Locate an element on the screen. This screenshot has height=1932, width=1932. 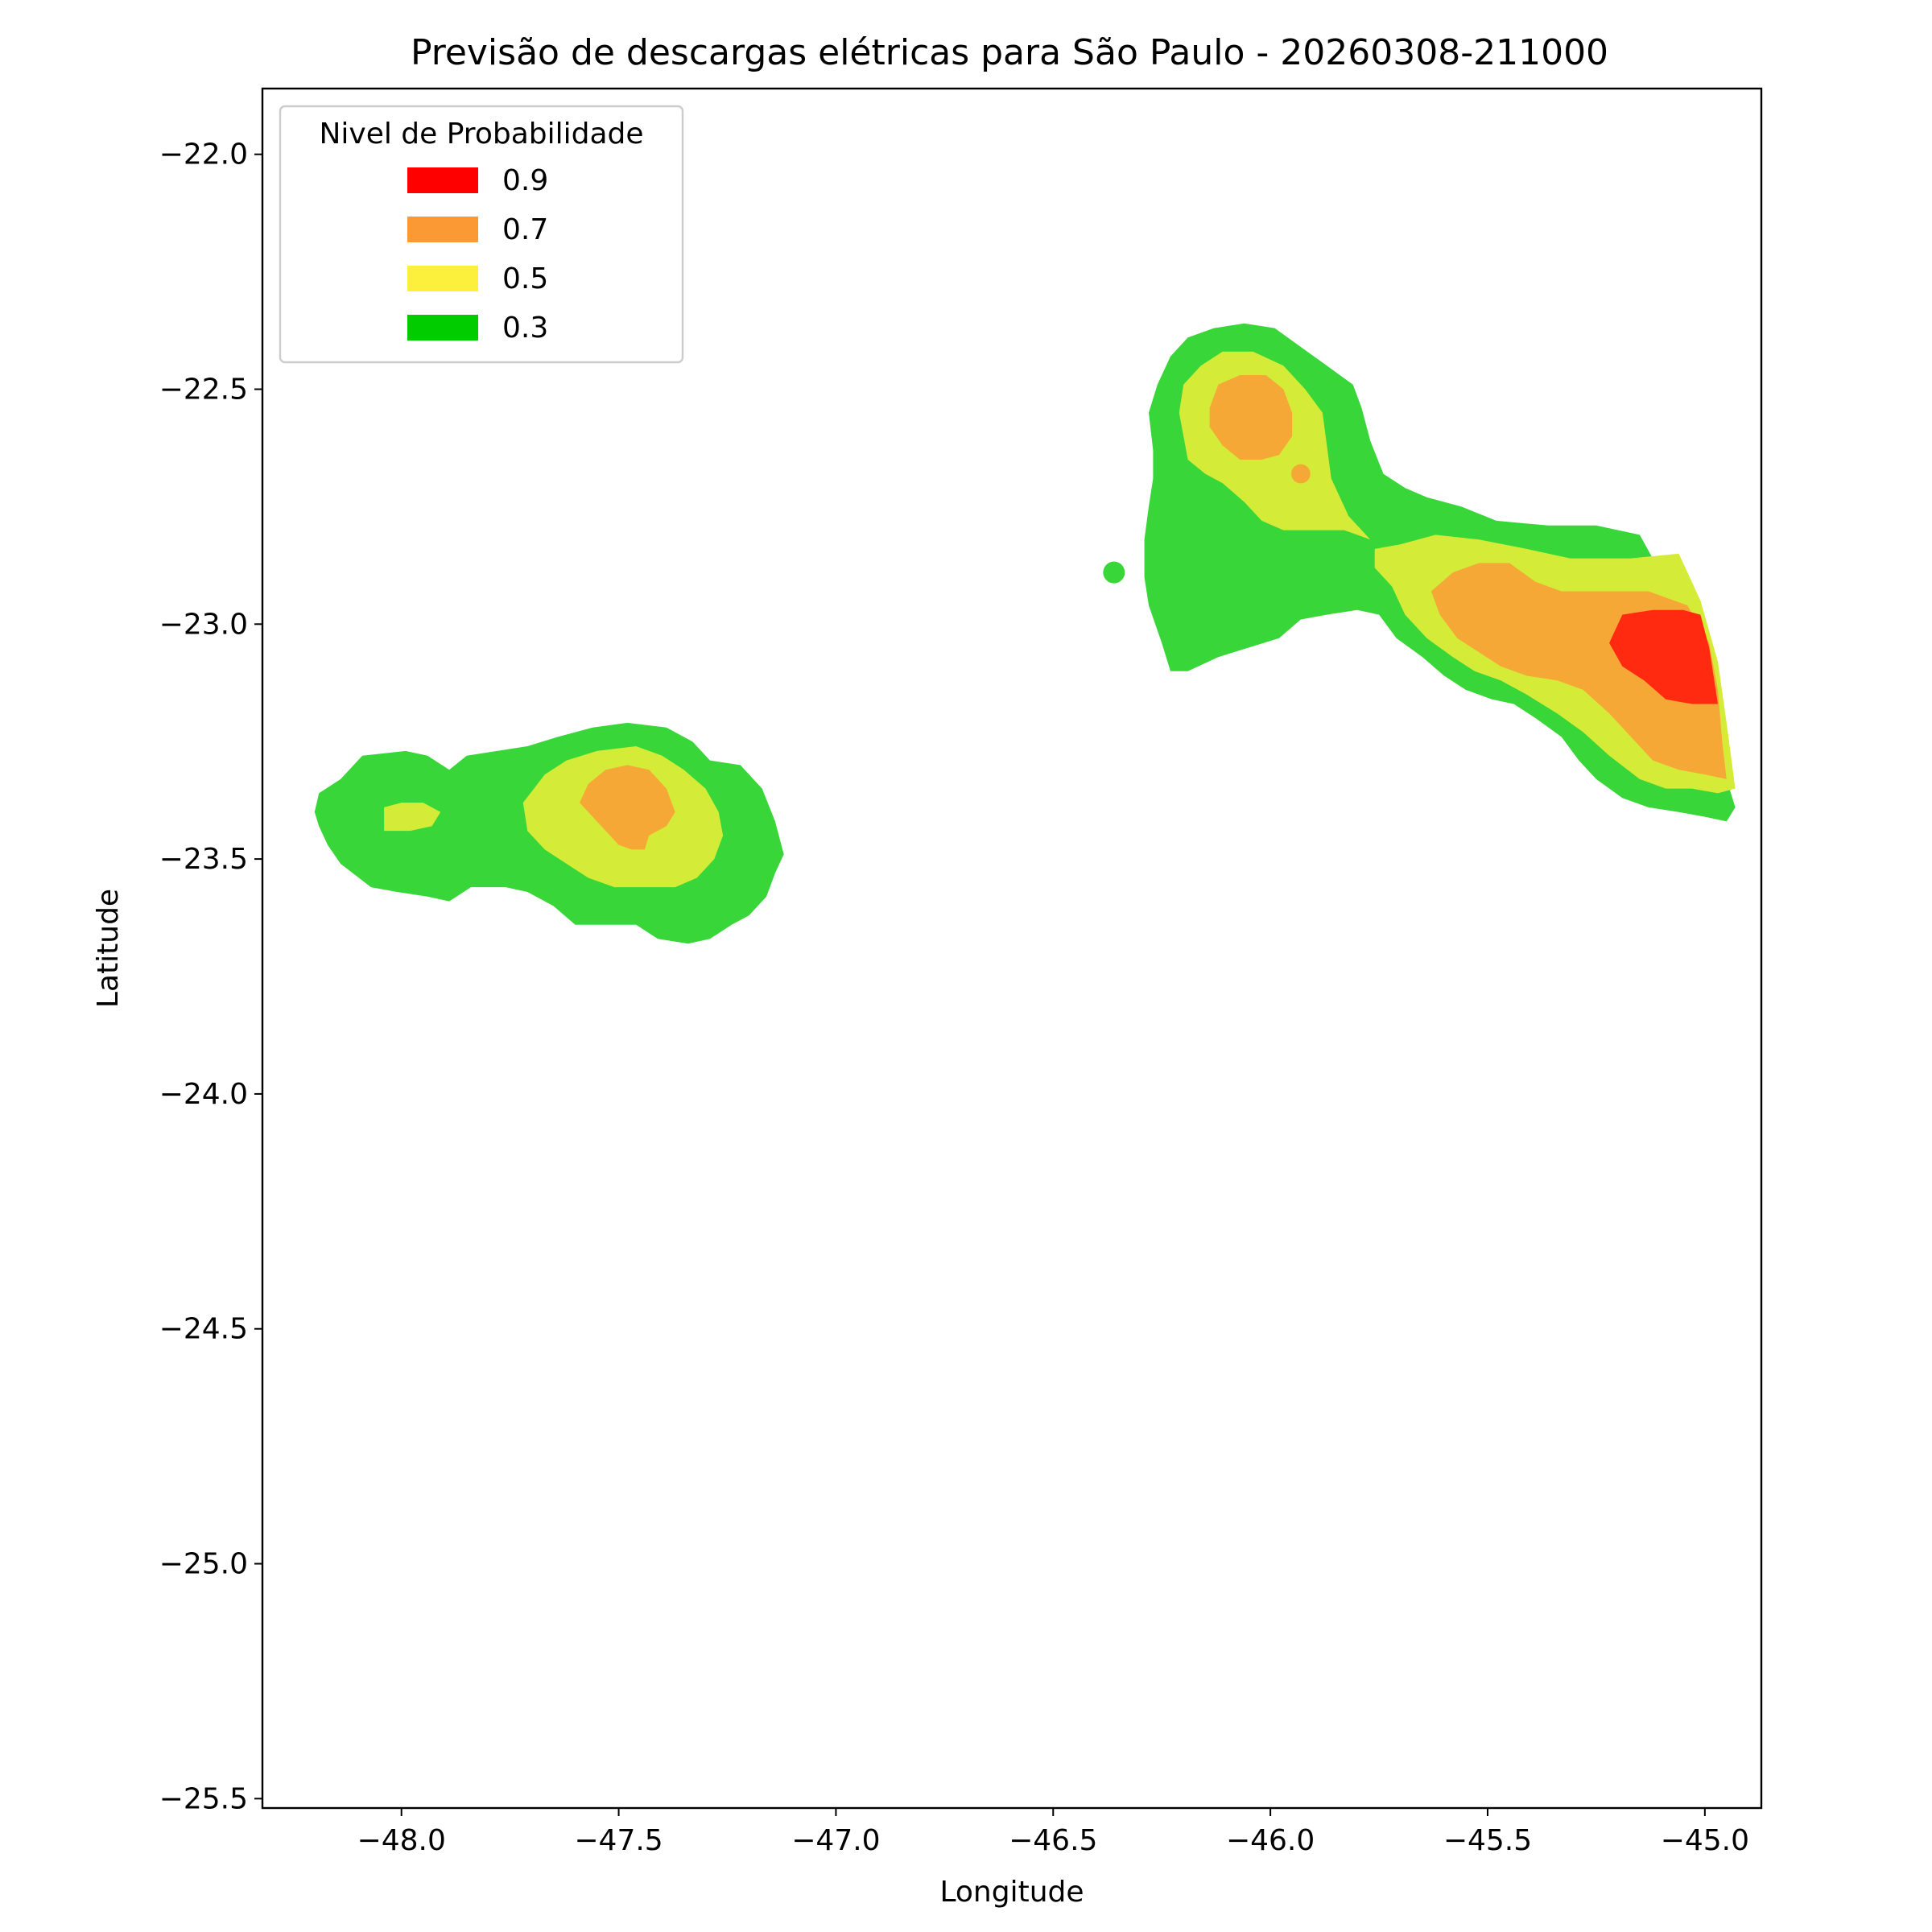
x-tick-label: −45.0 is located at coordinates (1705, 1840).